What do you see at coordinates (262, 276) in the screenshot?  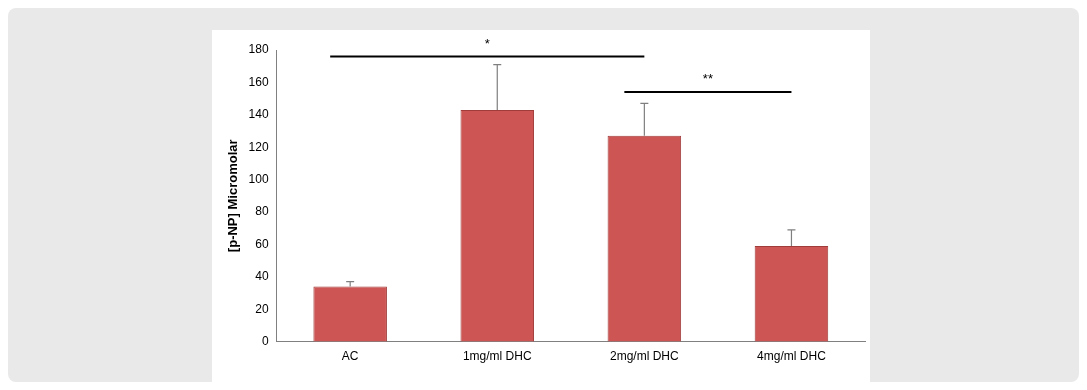 I see `y-tick-label: 40` at bounding box center [262, 276].